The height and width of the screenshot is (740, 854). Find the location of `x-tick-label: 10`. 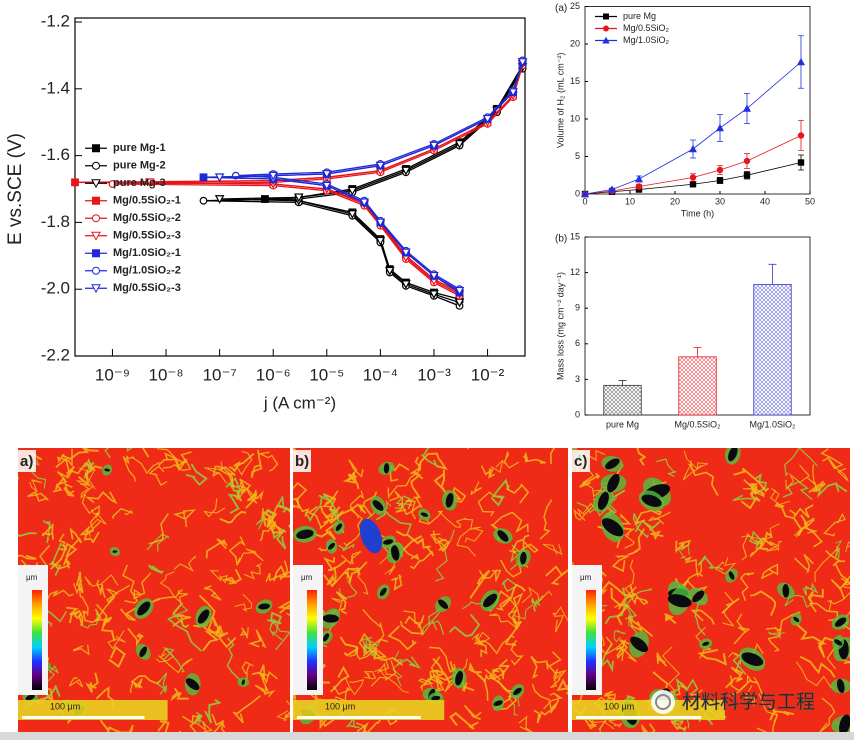

x-tick-label: 10 is located at coordinates (630, 201).